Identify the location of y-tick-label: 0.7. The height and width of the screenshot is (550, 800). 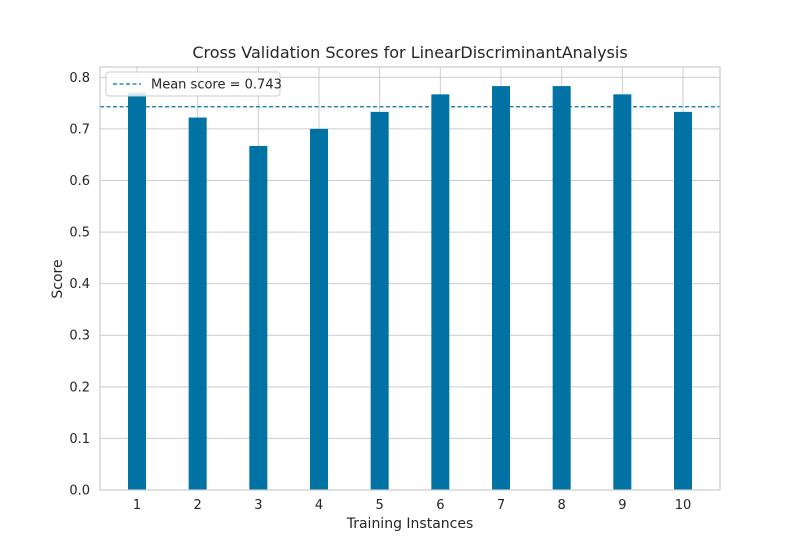
(79, 129).